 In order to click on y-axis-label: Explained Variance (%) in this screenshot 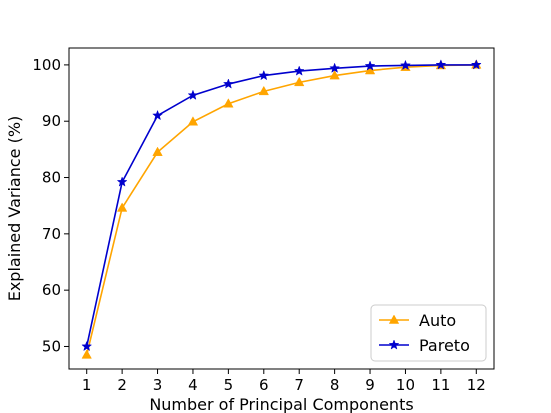, I will do `click(14, 209)`.